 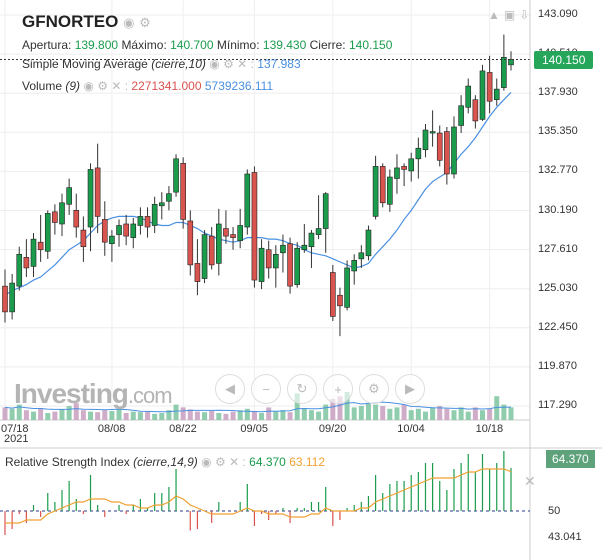 I want to click on rsi-signal-value: 63.112, so click(x=307, y=462).